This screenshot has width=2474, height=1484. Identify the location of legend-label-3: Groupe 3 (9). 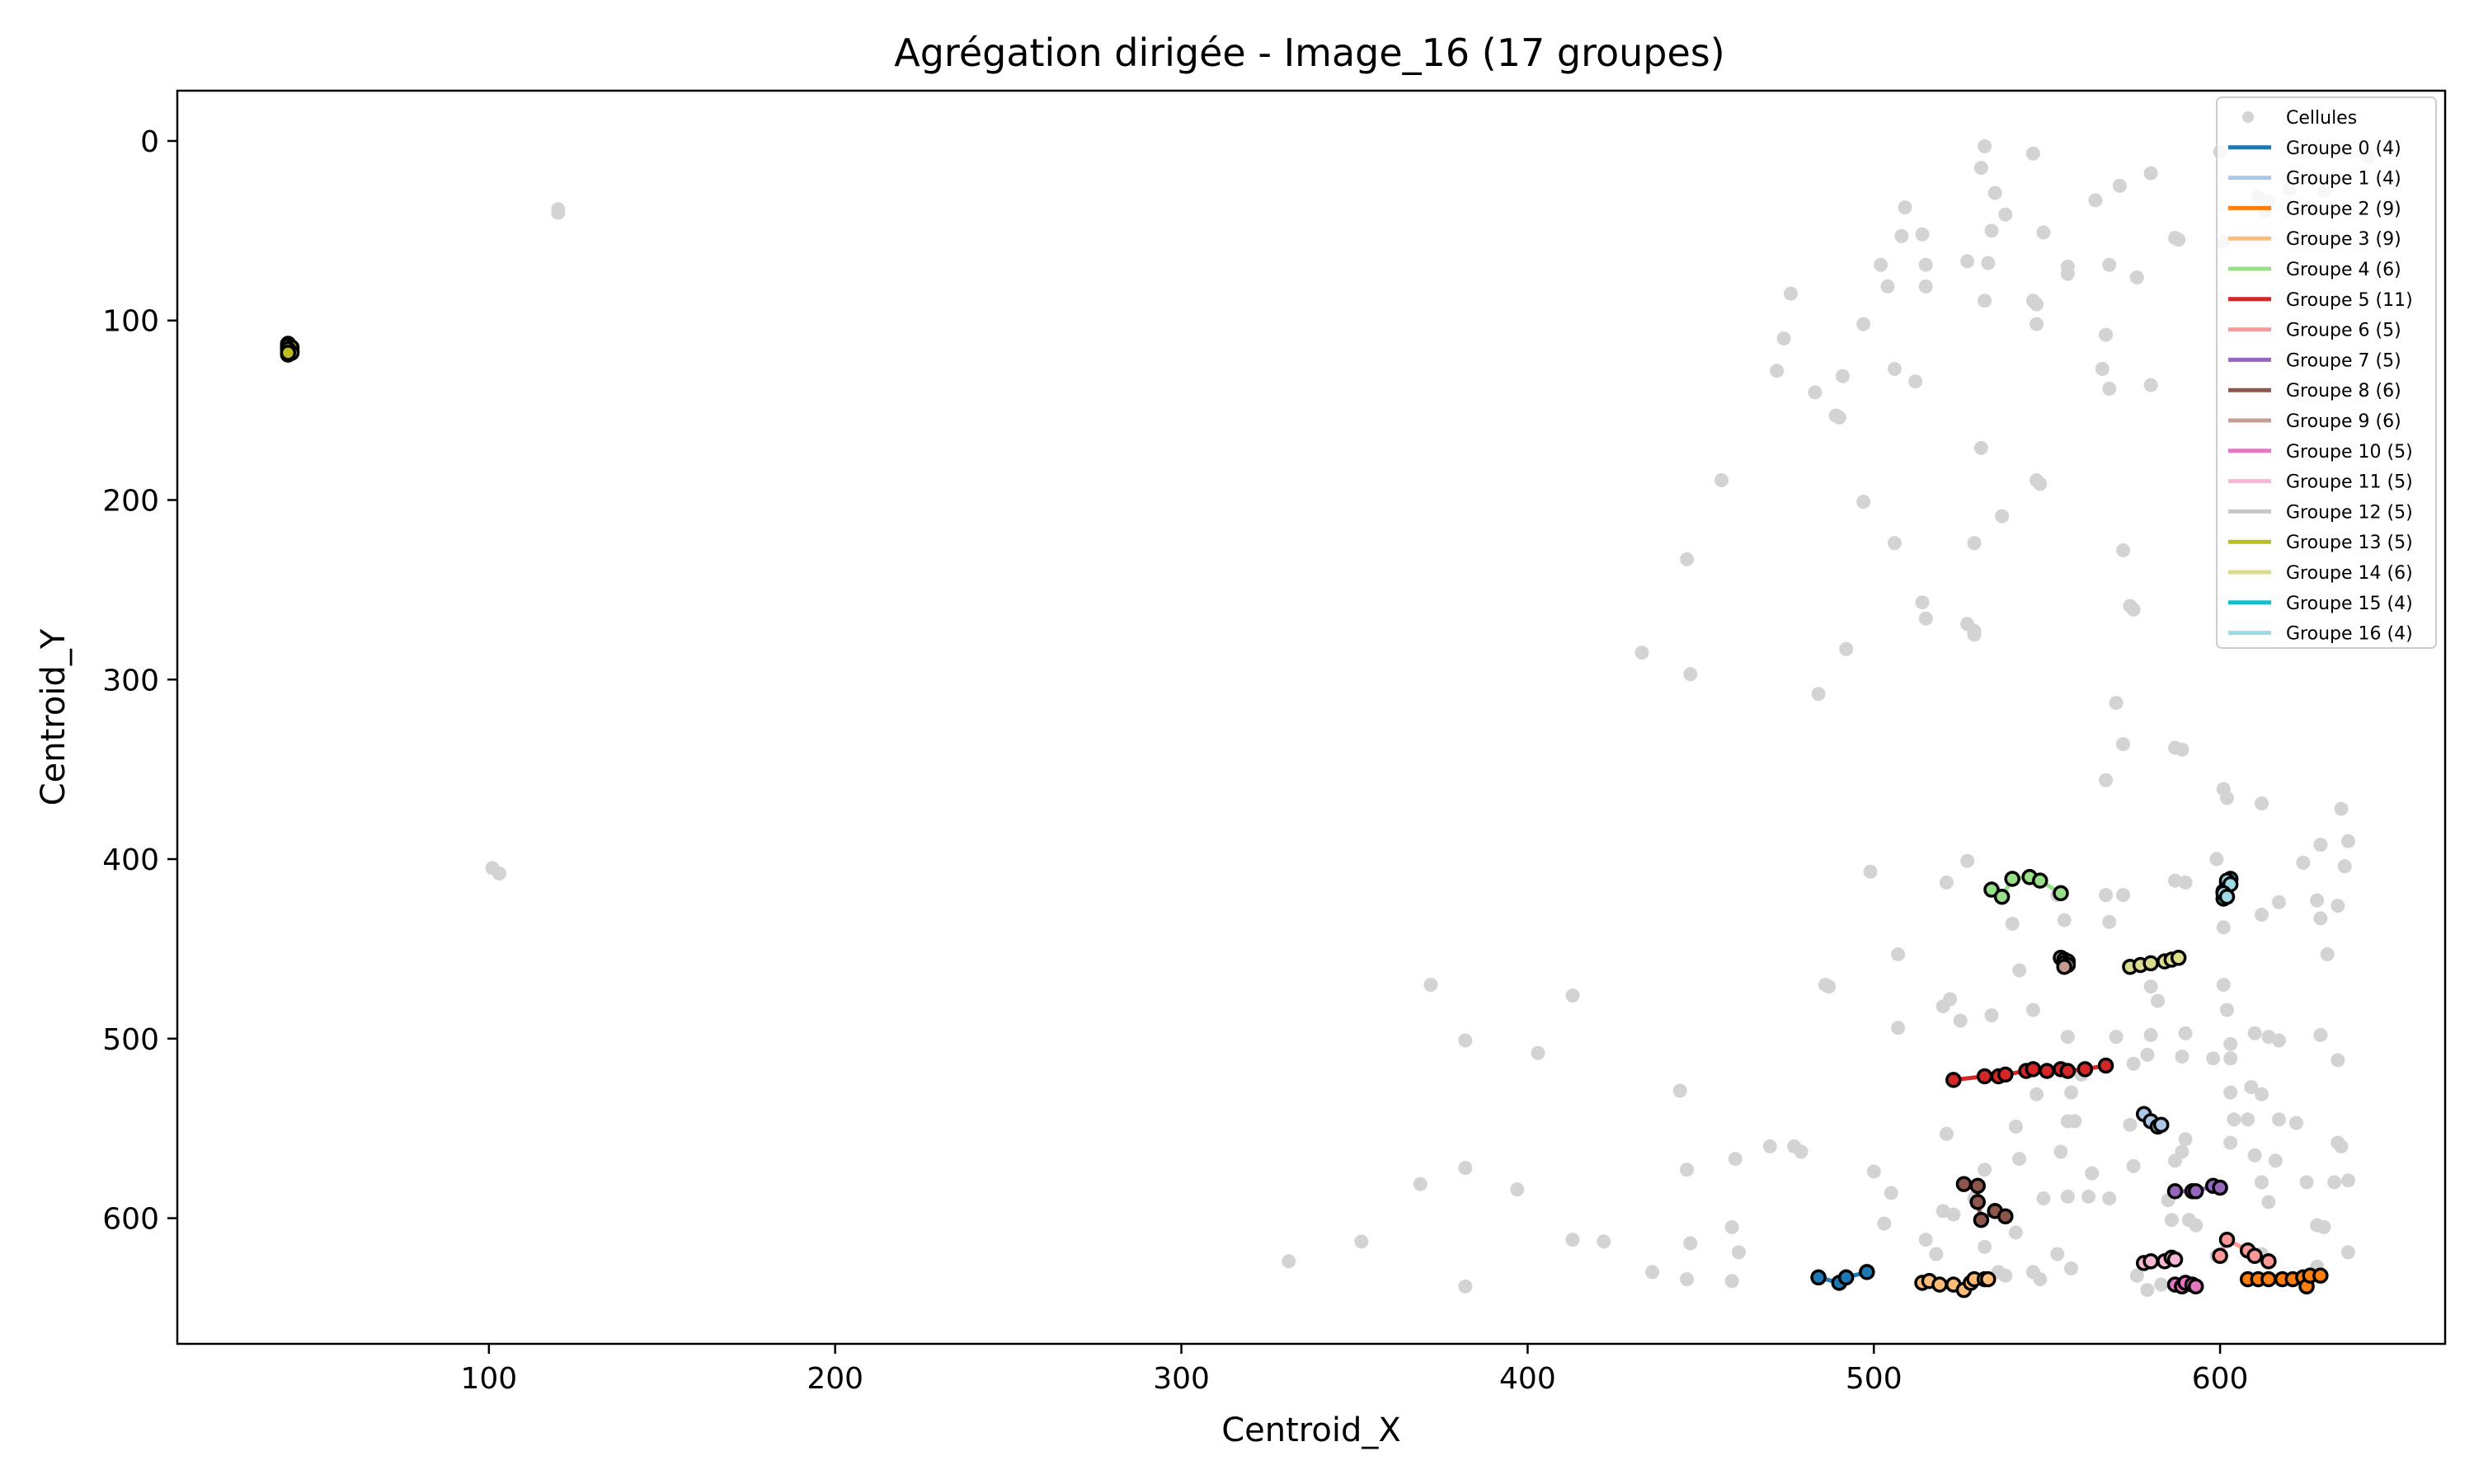
(2343, 239).